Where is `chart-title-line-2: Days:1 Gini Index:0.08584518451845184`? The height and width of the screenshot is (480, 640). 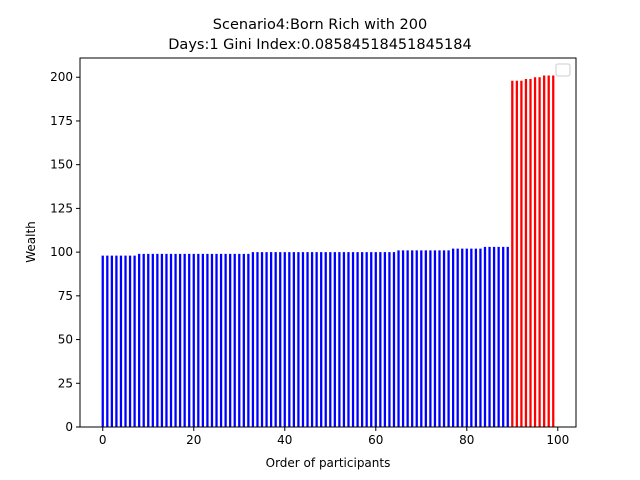 chart-title-line-2: Days:1 Gini Index:0.08584518451845184 is located at coordinates (319, 45).